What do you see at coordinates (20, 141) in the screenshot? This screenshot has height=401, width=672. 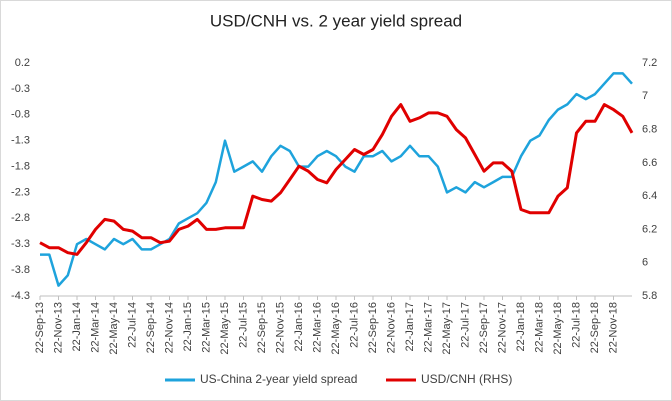 I see `y-tick-label: -1.3` at bounding box center [20, 141].